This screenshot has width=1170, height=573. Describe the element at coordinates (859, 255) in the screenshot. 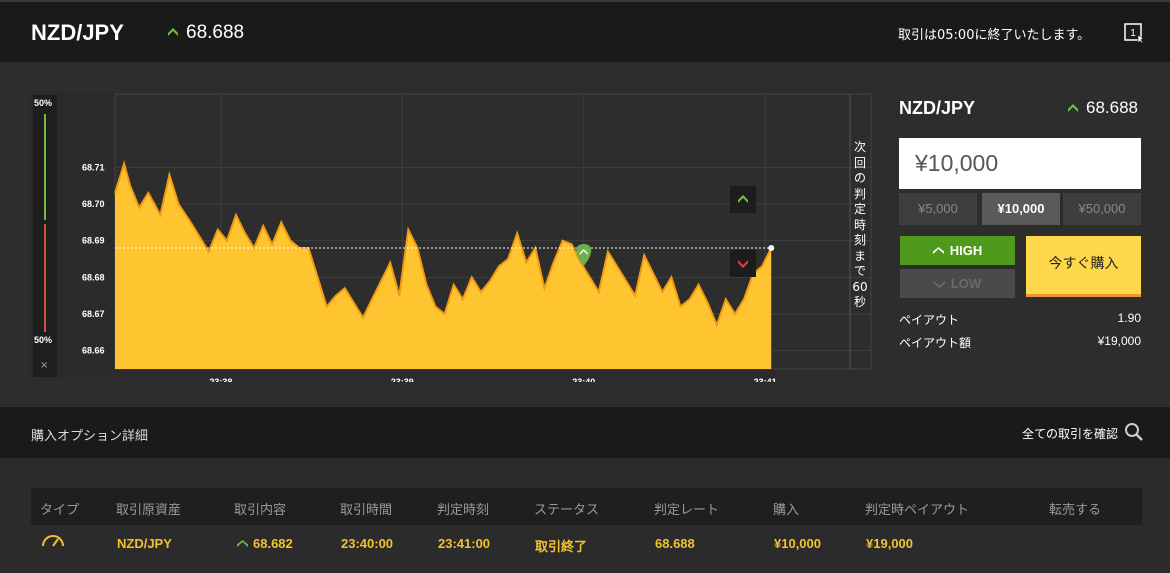

I see `countdown-char: ま` at that location.